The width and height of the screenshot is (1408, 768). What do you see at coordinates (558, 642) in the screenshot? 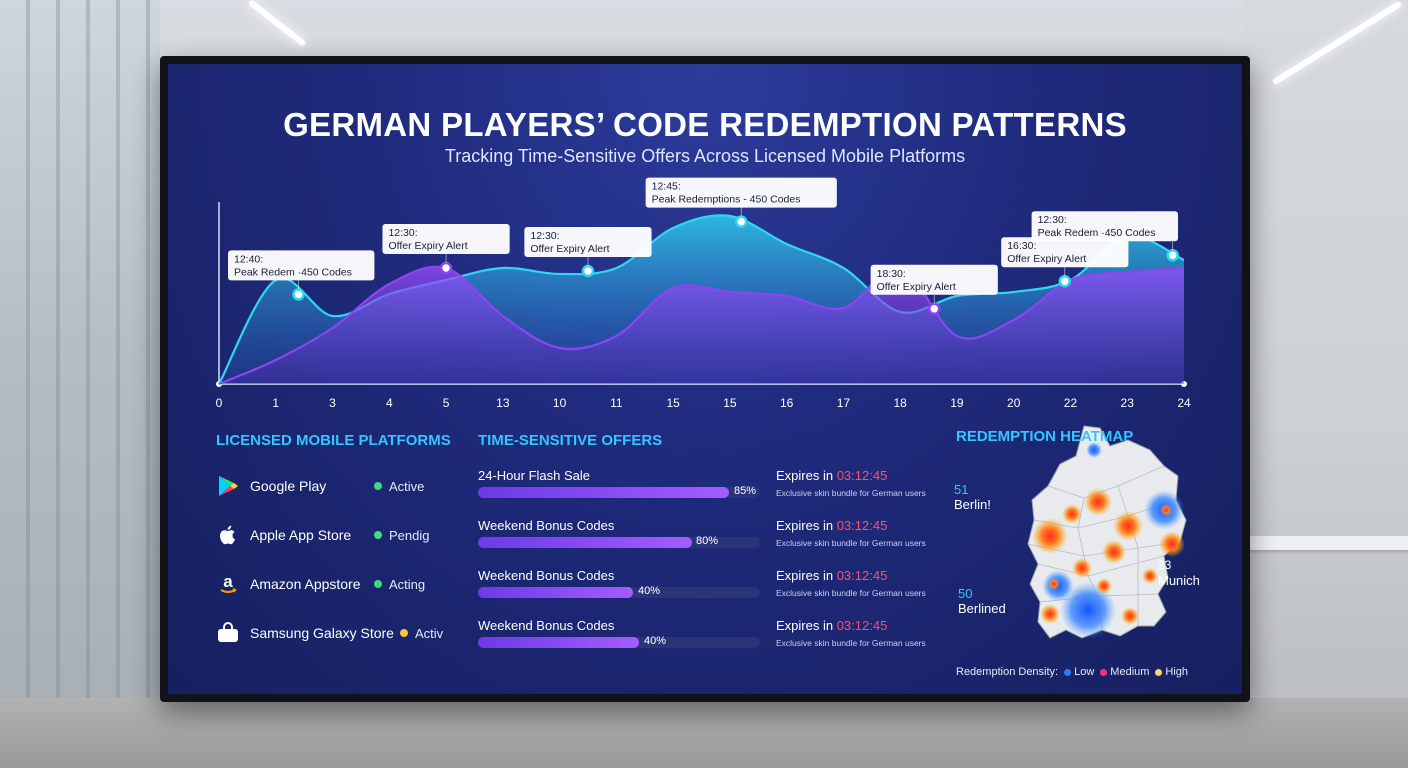
I see `offer-progress-fill` at bounding box center [558, 642].